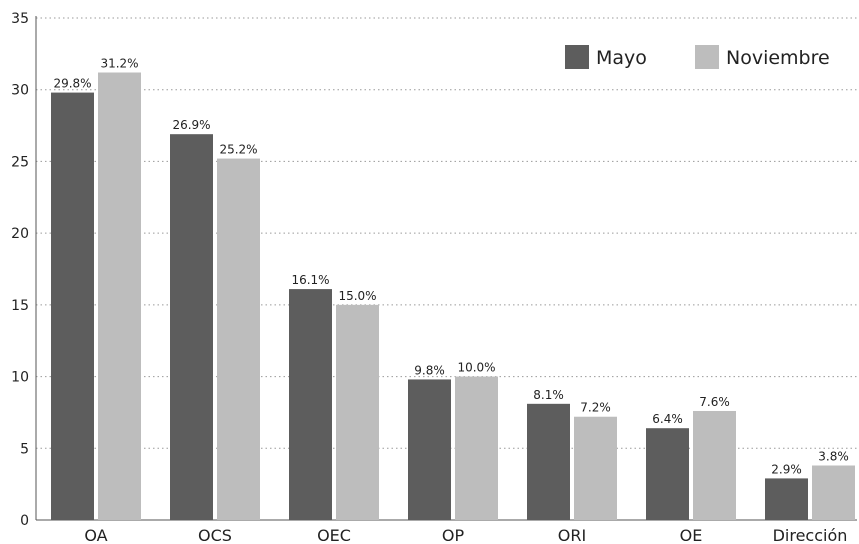  What do you see at coordinates (833, 456) in the screenshot?
I see `data-label: 3.8%` at bounding box center [833, 456].